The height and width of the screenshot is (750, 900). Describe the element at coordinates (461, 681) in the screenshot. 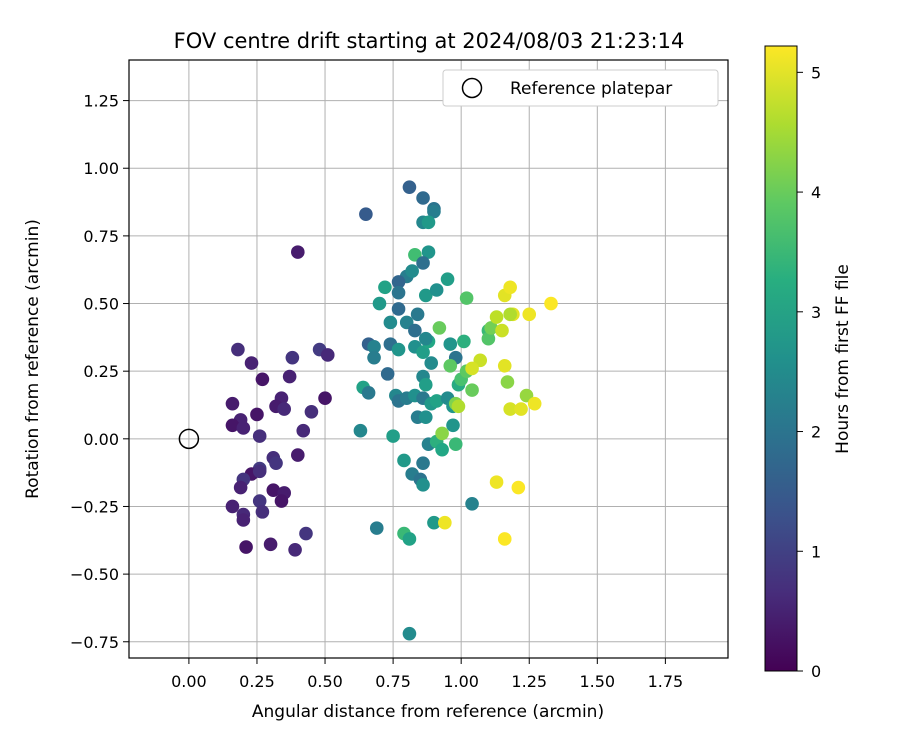

I see `x-tick-label: 1.00` at that location.